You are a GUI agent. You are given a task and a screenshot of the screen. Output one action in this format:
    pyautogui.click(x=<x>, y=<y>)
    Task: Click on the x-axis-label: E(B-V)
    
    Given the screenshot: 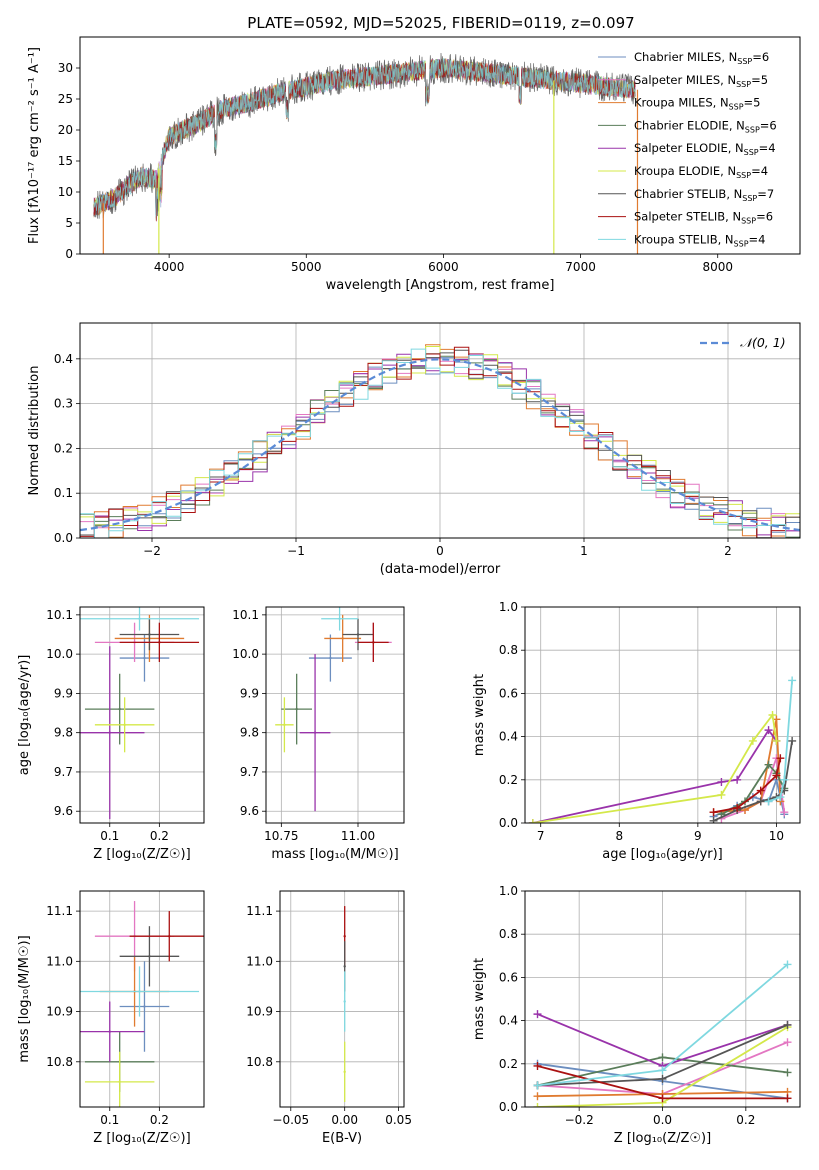 What is the action you would take?
    pyautogui.click(x=342, y=1138)
    